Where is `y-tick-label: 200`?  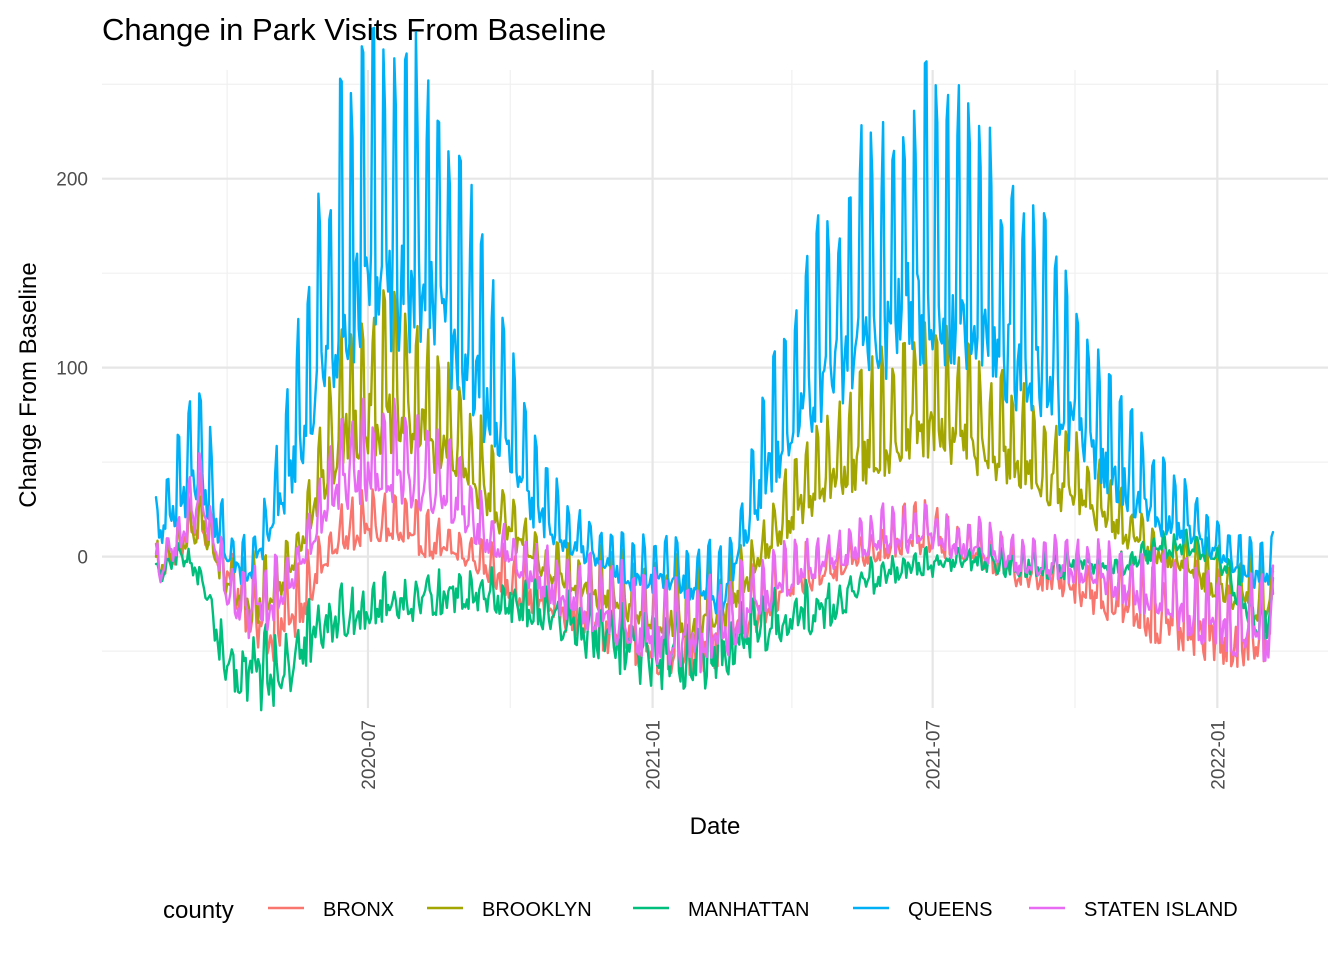
y-tick-label: 200 is located at coordinates (72, 180).